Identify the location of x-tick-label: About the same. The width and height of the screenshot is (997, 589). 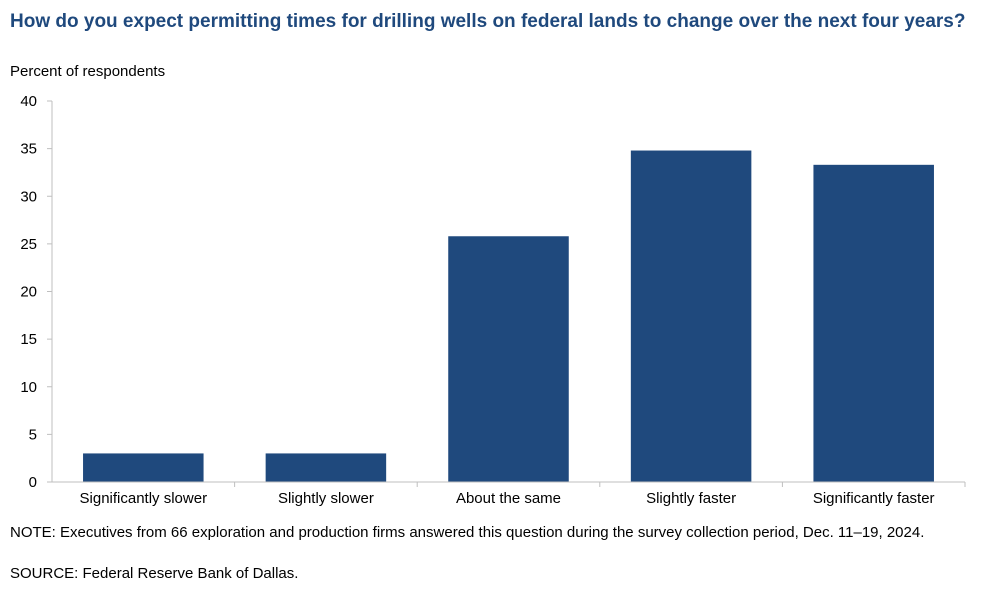
(508, 498).